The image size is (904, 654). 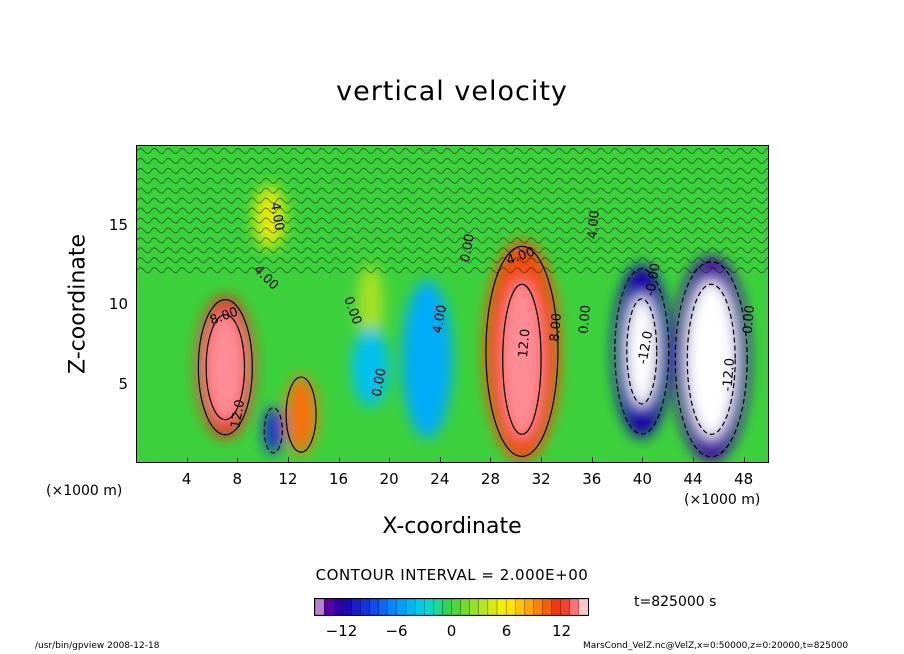 What do you see at coordinates (84, 491) in the screenshot?
I see `y-axis-unit: (×1000 m)` at bounding box center [84, 491].